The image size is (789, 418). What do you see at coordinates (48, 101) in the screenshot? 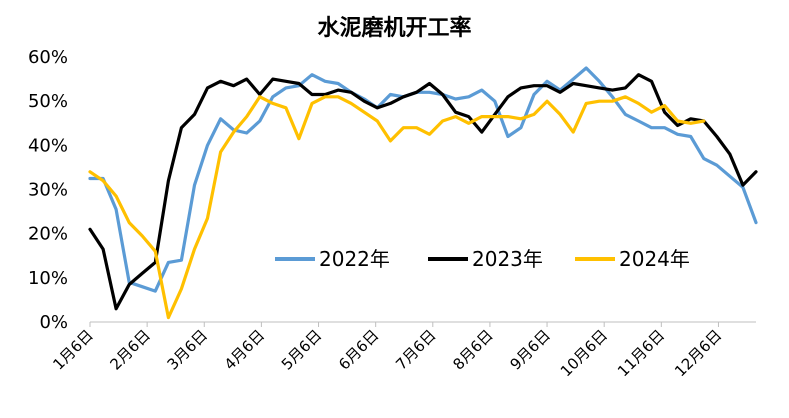
I see `y-tick-label: 50%` at bounding box center [48, 101].